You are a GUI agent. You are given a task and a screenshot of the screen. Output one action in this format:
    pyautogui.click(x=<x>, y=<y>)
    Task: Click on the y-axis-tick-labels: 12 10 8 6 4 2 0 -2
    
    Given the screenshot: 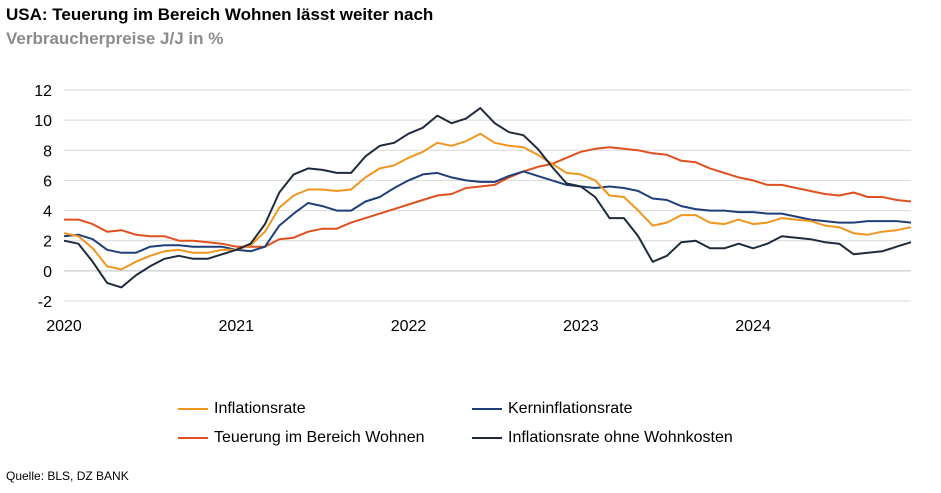 What is the action you would take?
    pyautogui.click(x=43, y=197)
    